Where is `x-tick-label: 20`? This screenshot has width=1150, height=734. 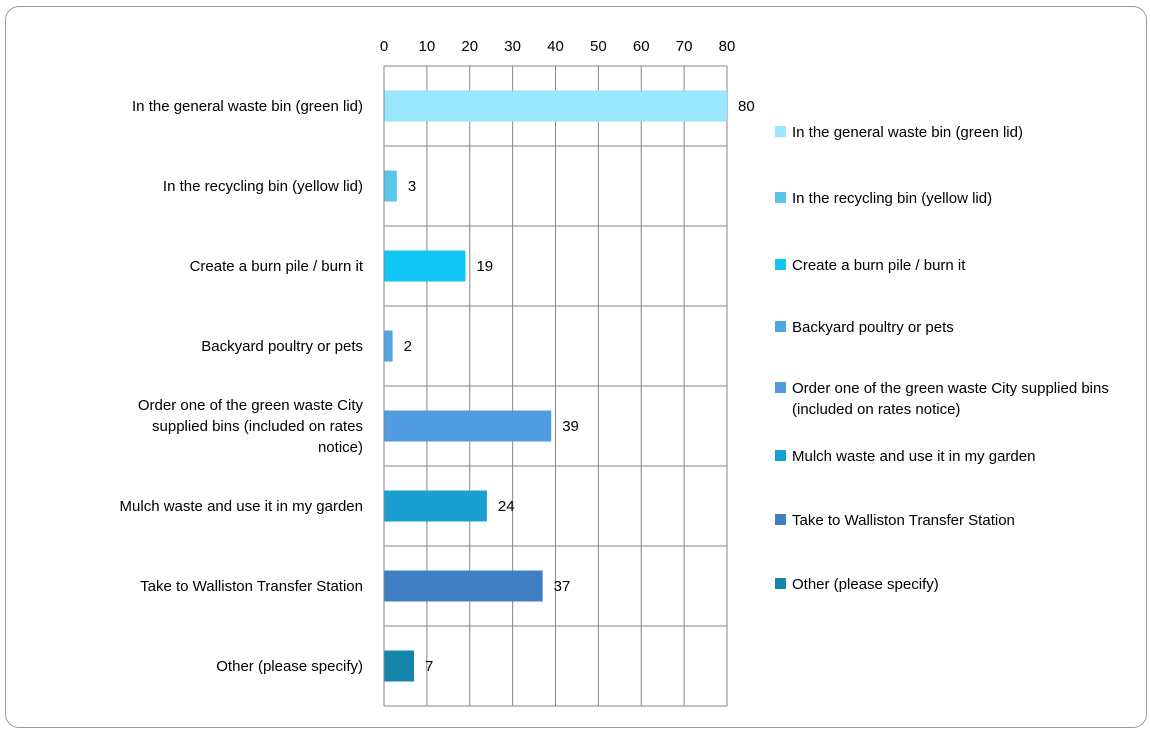 x-tick-label: 20 is located at coordinates (469, 46).